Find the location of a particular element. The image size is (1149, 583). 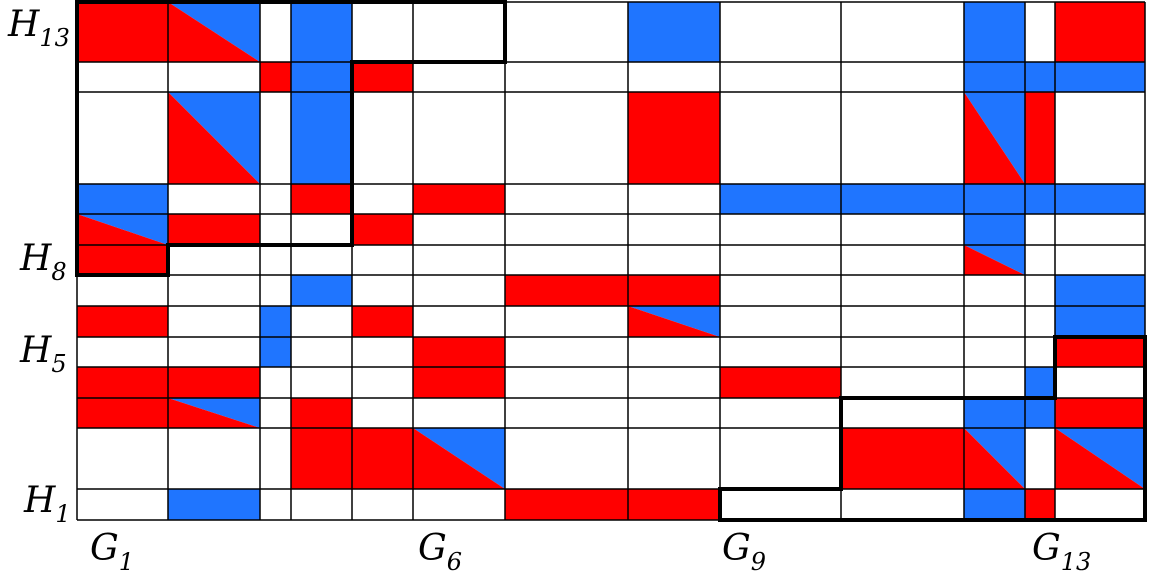

cell-g1-h8 is located at coordinates (122, 260).